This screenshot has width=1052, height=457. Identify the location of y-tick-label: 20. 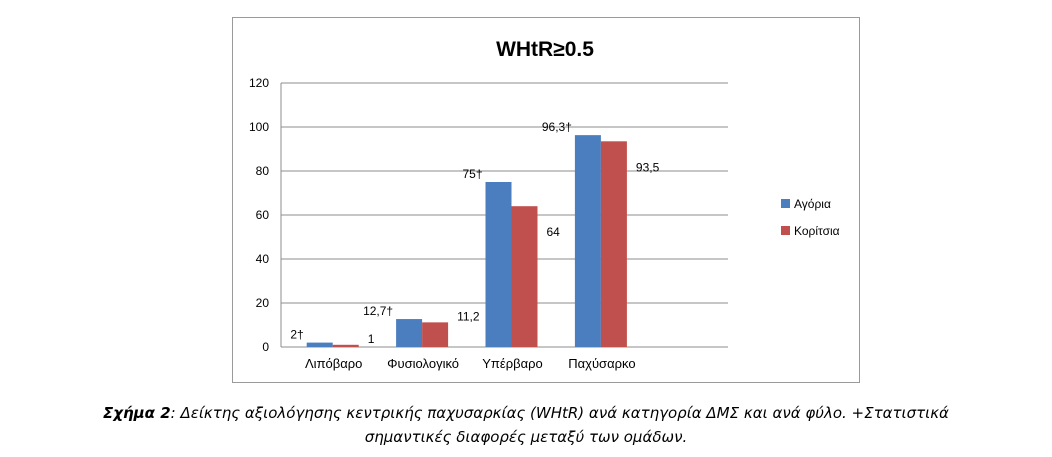
(263, 303).